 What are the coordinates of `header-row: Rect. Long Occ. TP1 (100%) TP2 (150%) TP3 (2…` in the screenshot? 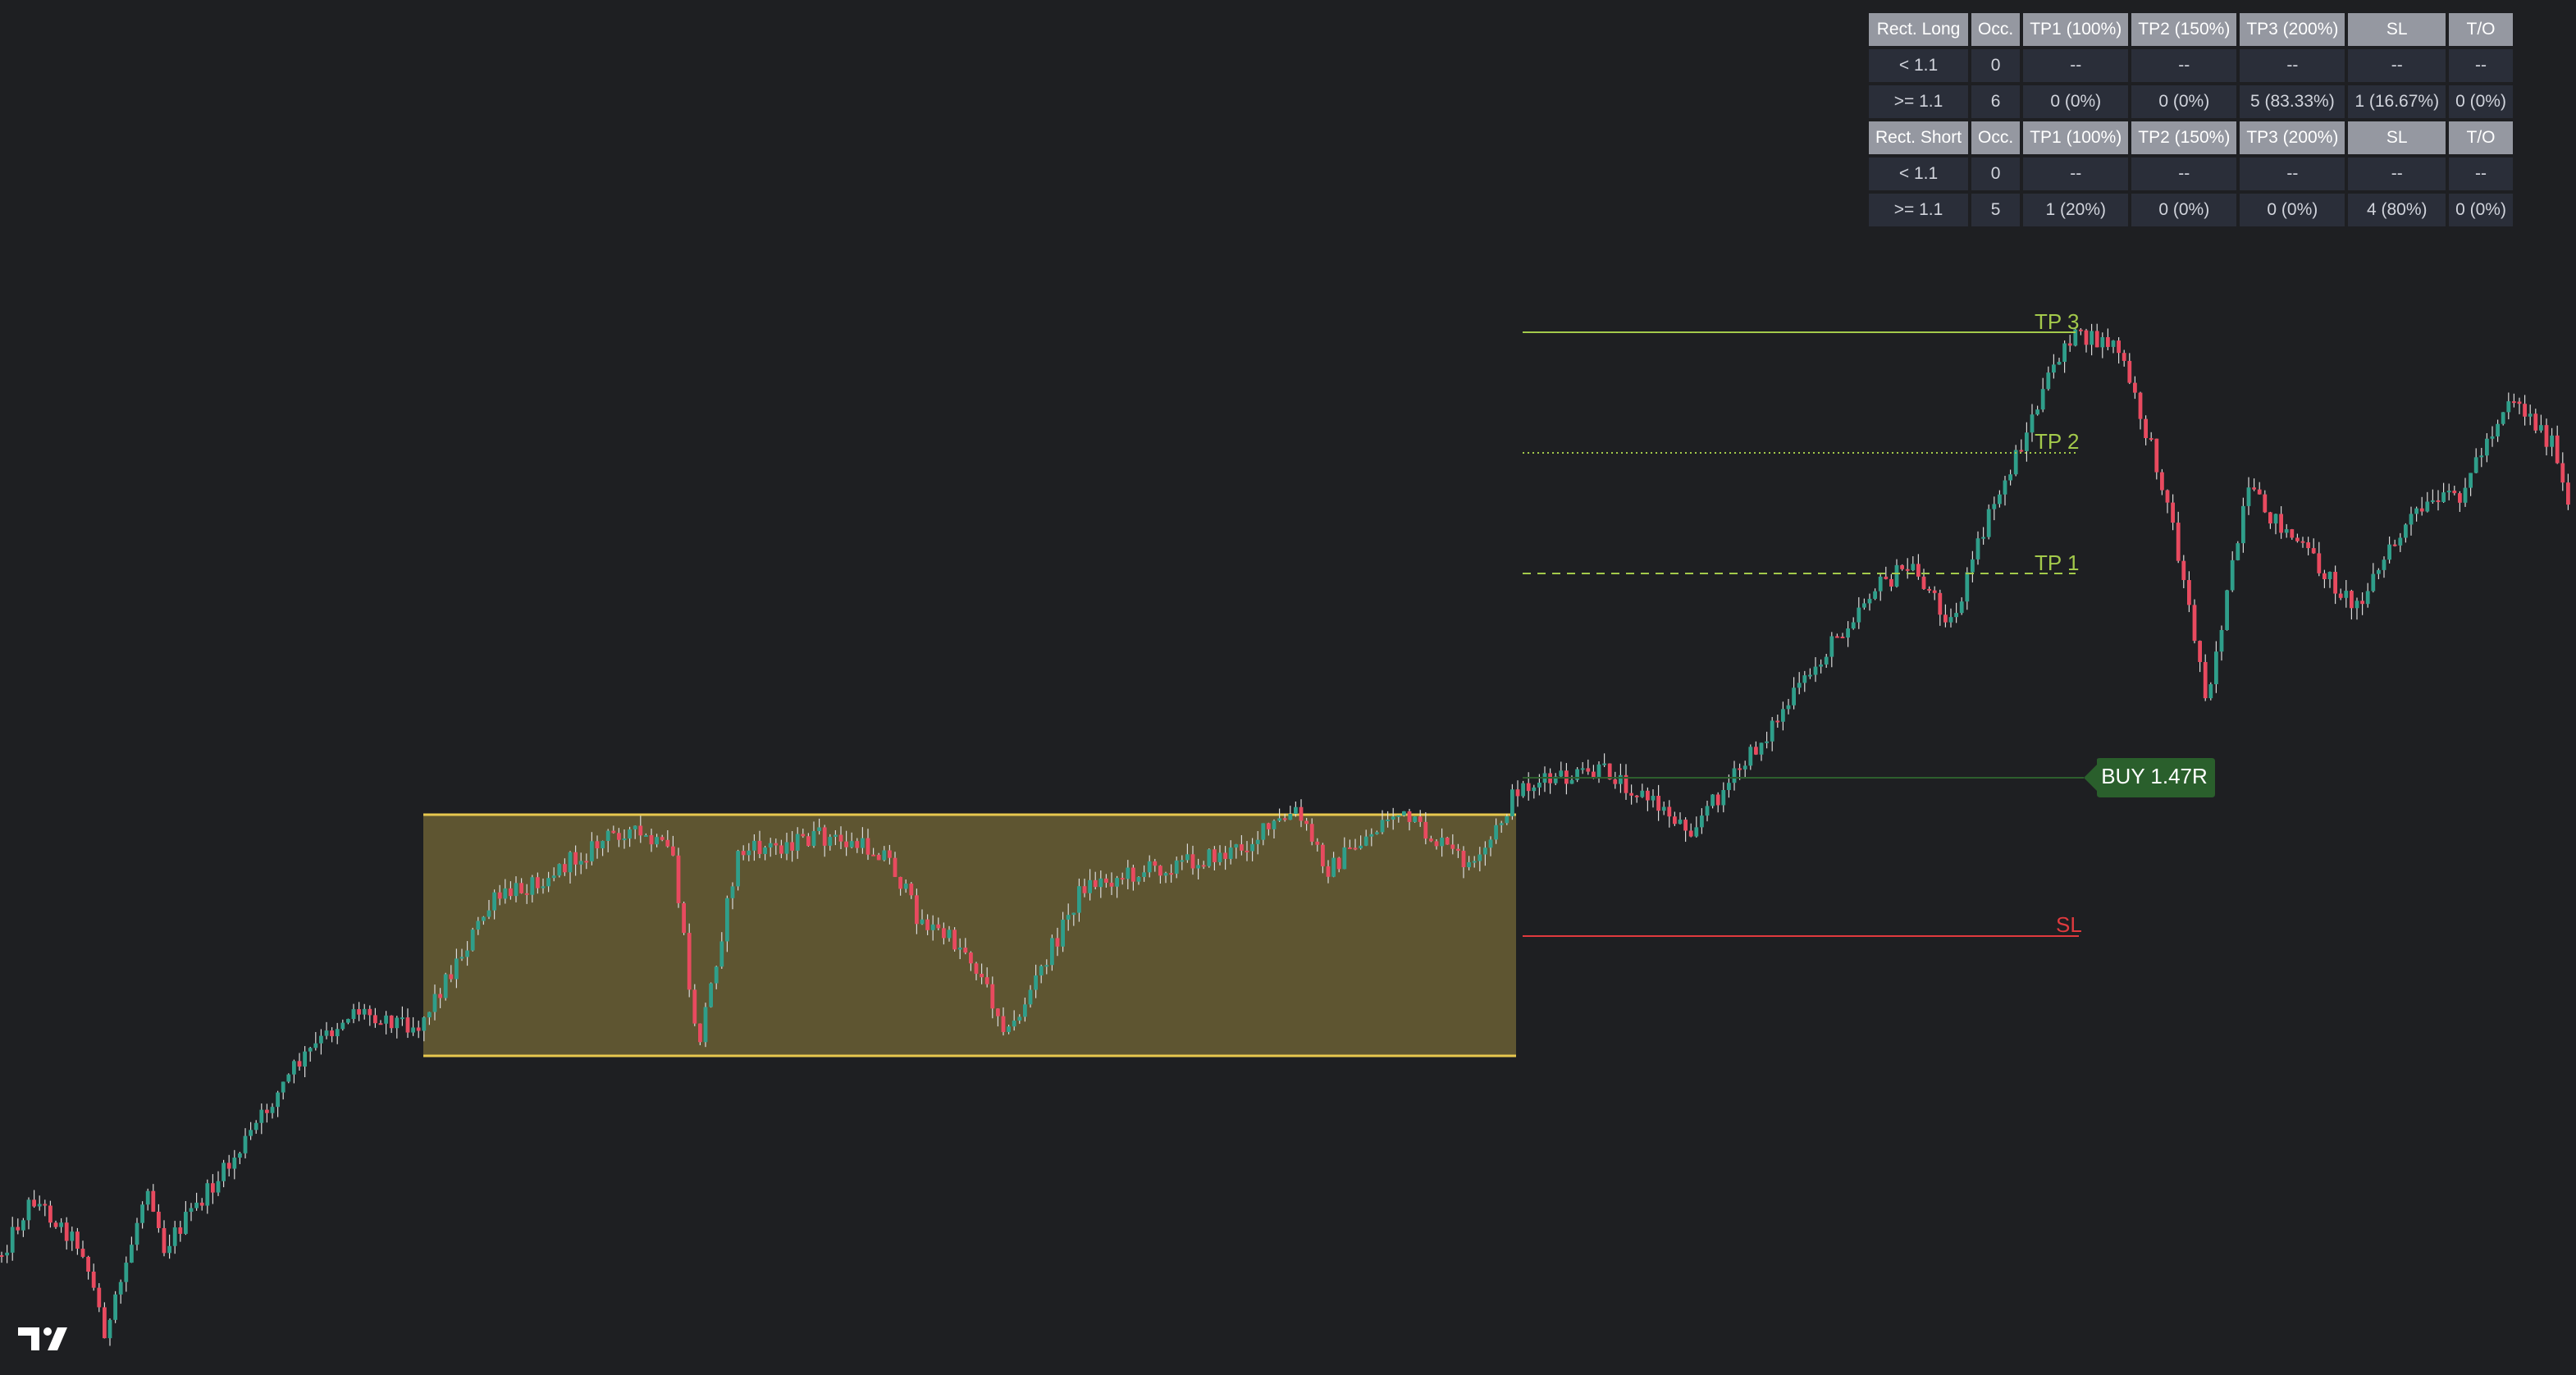 It's located at (2191, 29).